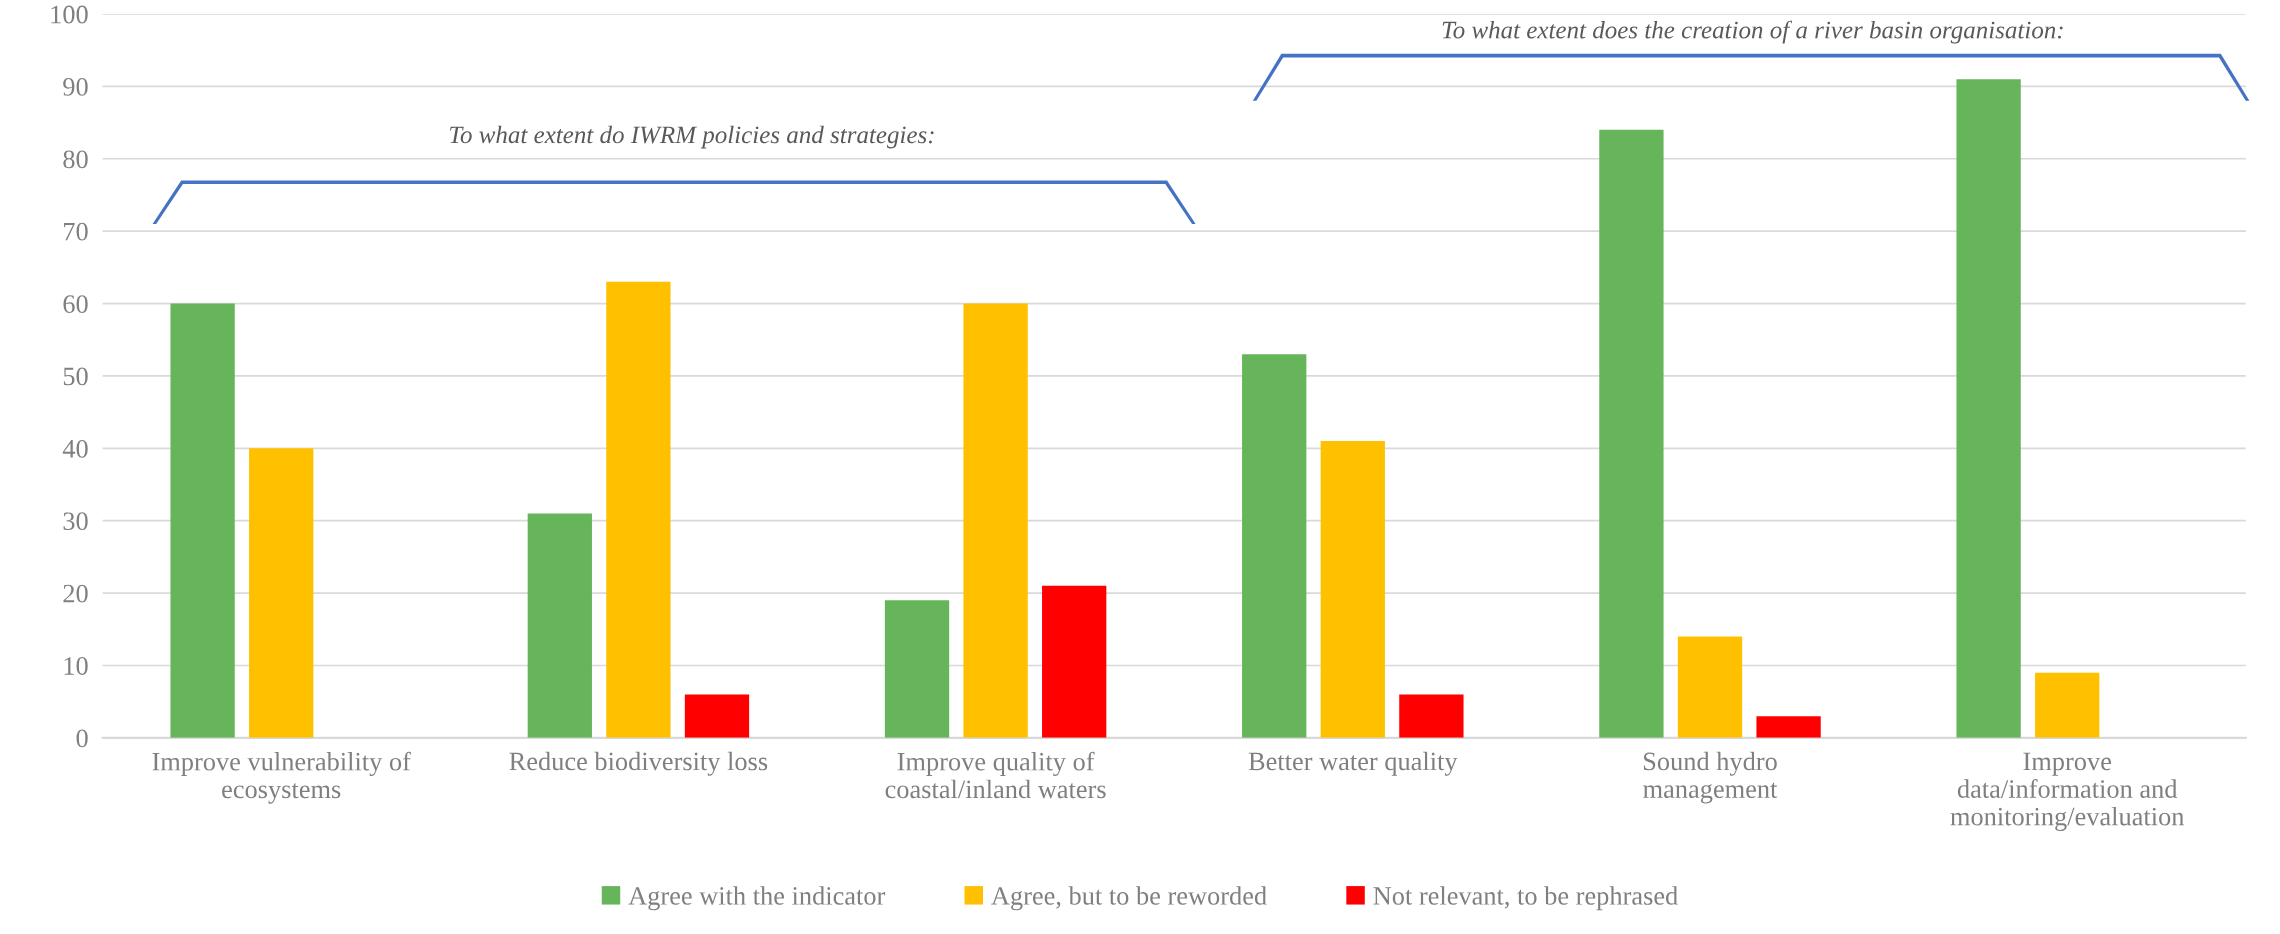  Describe the element at coordinates (75, 87) in the screenshot. I see `y-tick-label: 90` at that location.